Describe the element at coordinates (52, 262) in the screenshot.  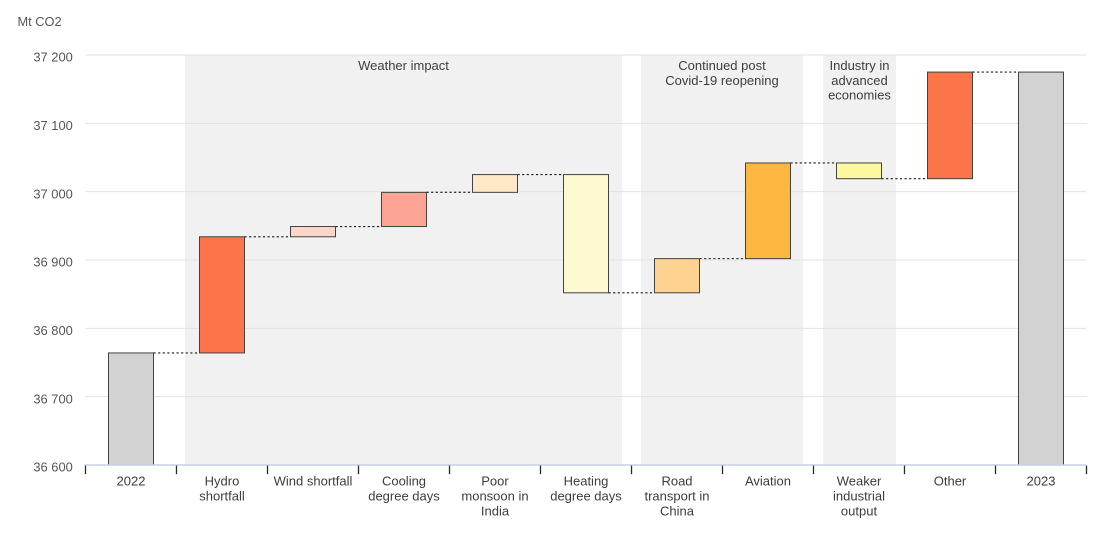
I see `svg-text: 36 900` at that location.